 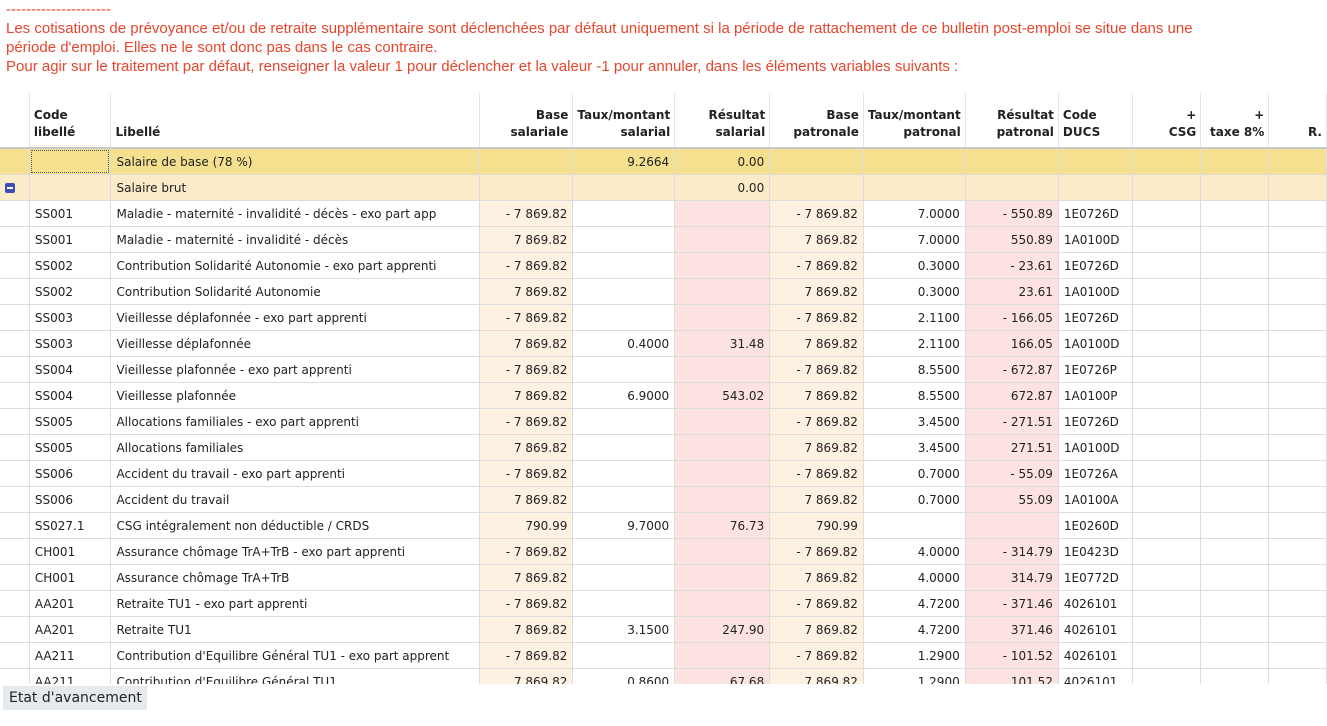 I want to click on column-header: Résultat patronal, so click(x=1012, y=121).